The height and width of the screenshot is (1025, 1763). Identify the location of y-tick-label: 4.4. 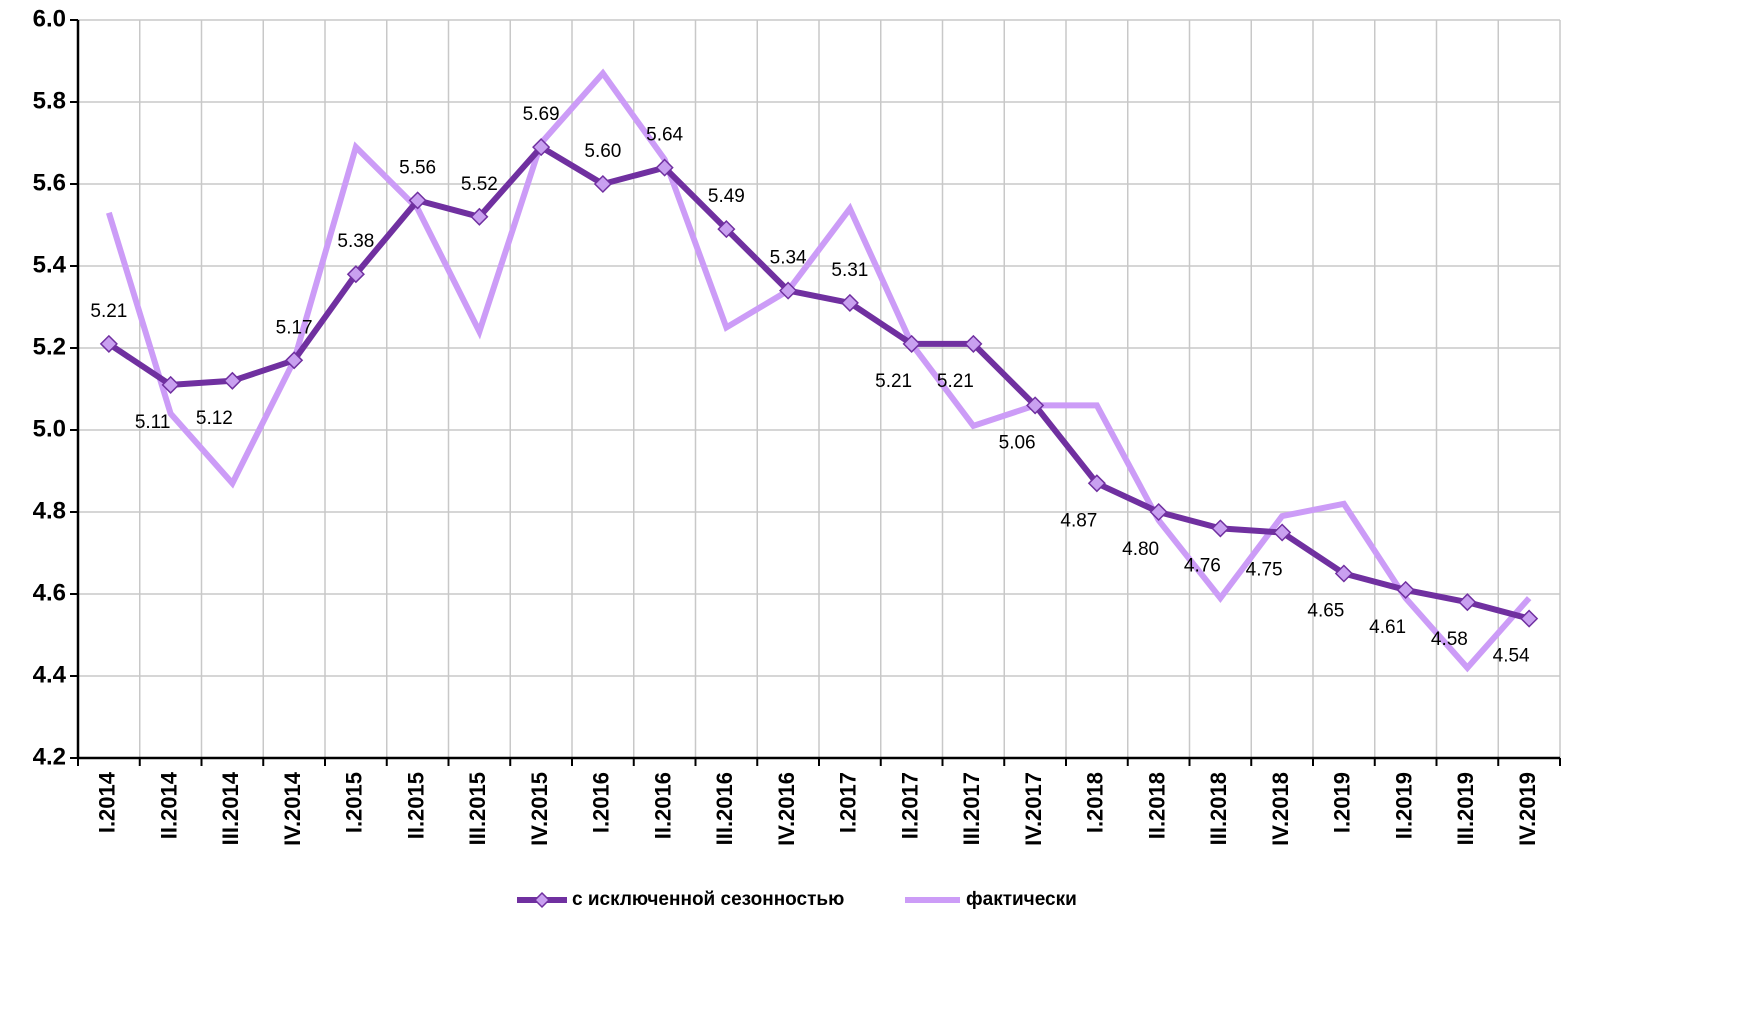
(50, 674).